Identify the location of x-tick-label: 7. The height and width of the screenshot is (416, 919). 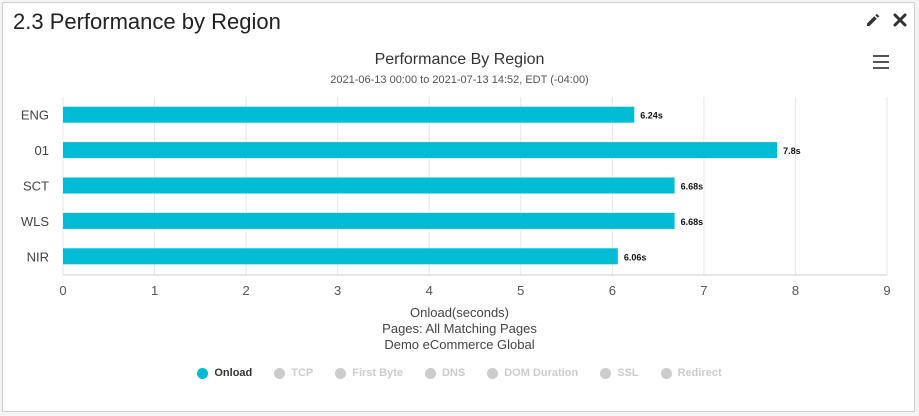
(703, 290).